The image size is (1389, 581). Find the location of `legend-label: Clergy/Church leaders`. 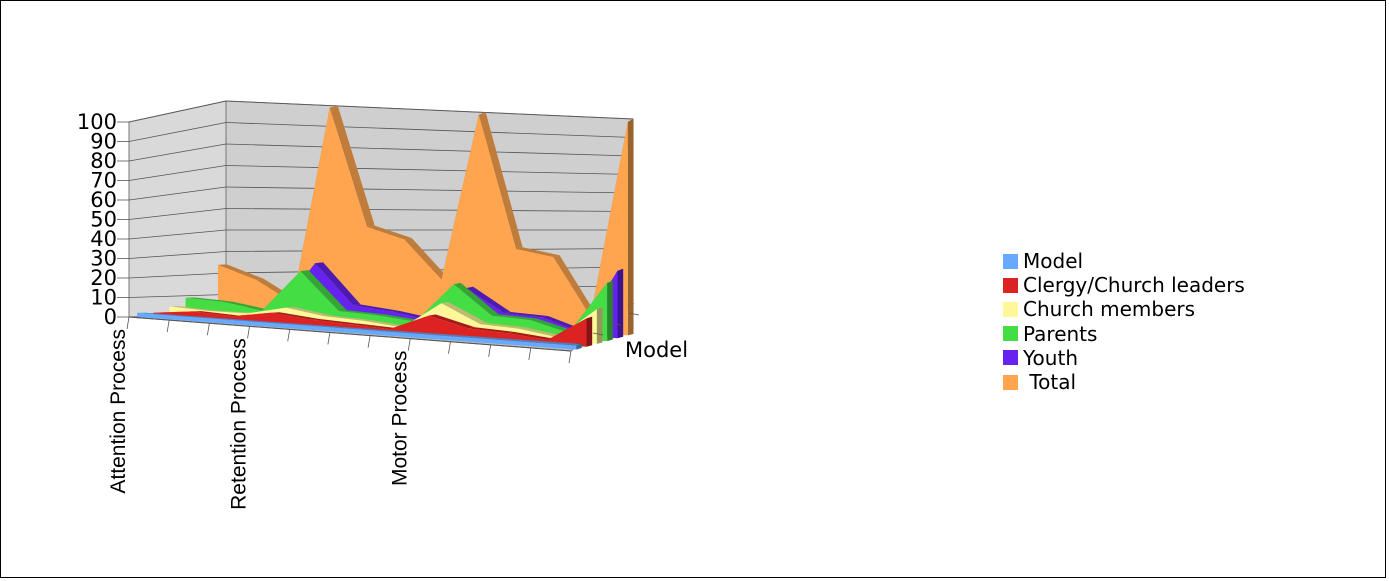

legend-label: Clergy/Church leaders is located at coordinates (1134, 285).